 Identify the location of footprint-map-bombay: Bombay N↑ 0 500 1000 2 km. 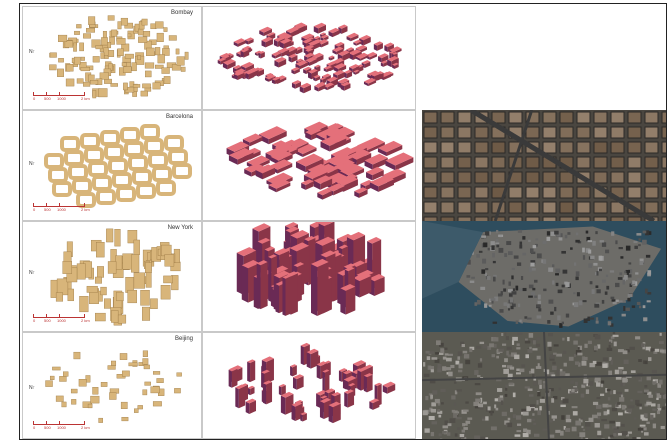
(112, 58).